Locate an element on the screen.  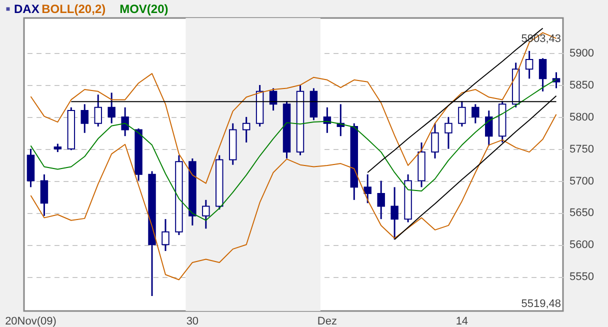
x-tick-label: Dez is located at coordinates (327, 321).